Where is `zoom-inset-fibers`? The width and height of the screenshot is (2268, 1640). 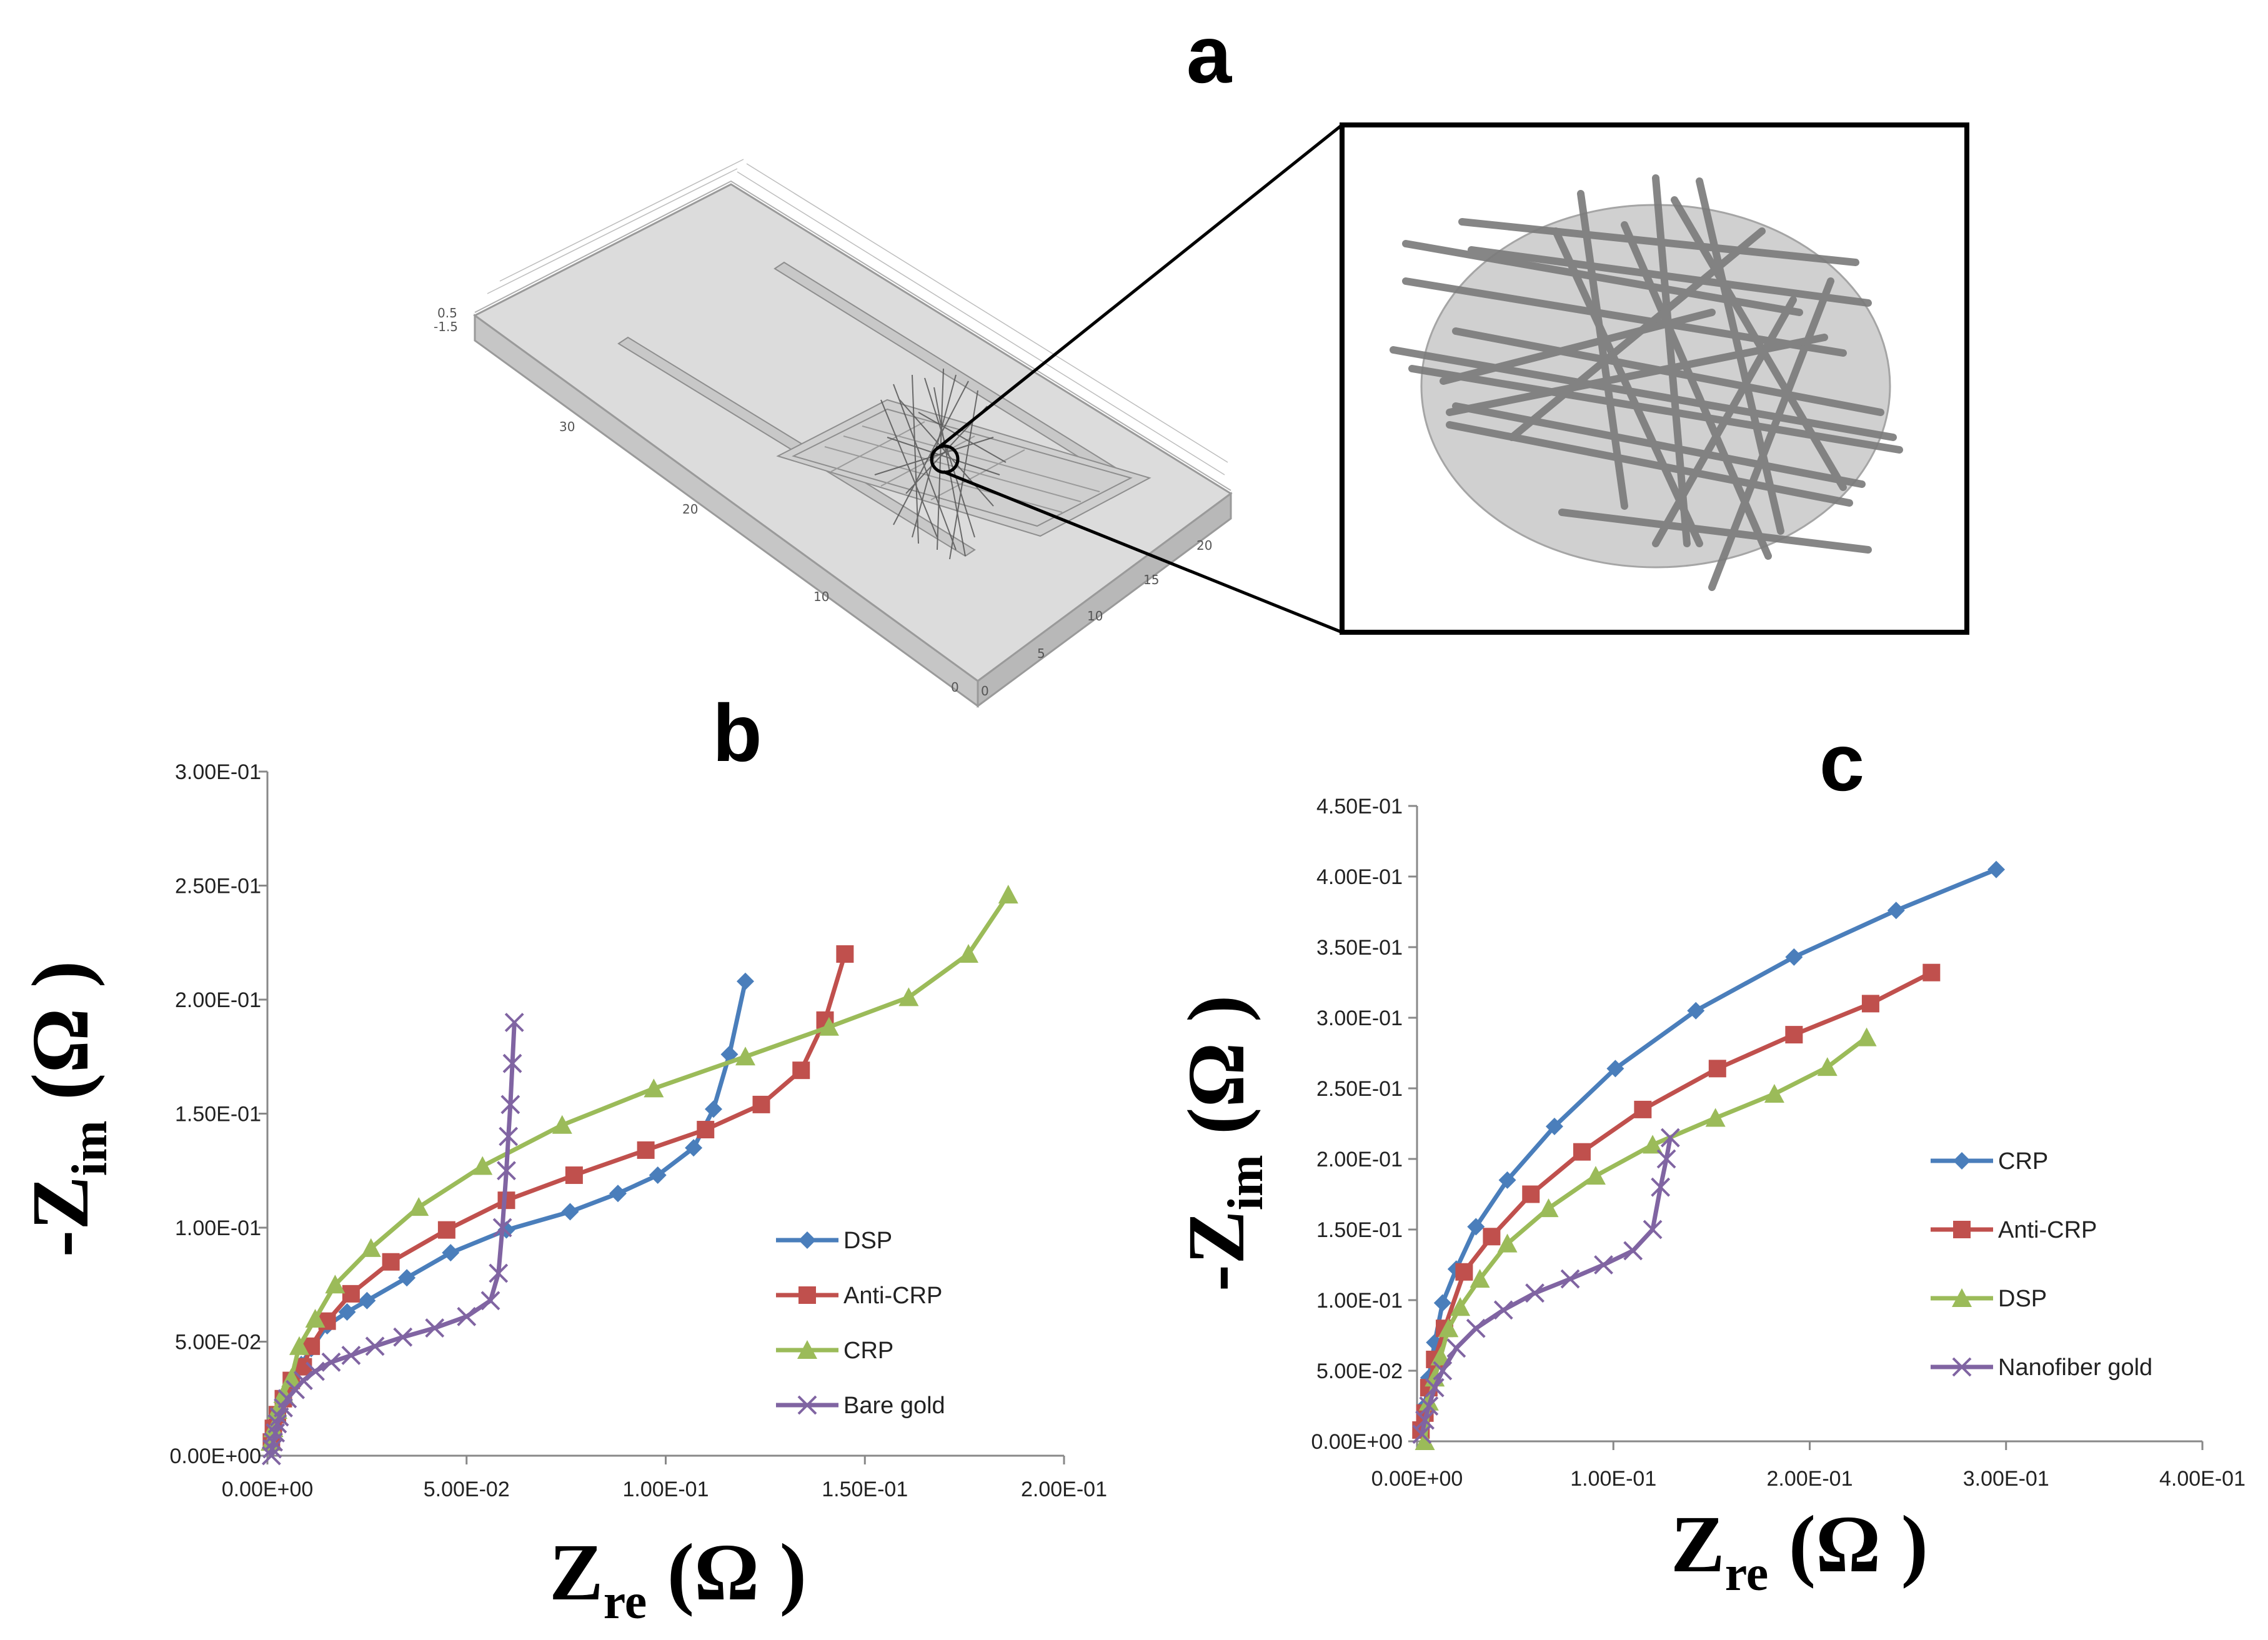
zoom-inset-fibers is located at coordinates (1646, 382).